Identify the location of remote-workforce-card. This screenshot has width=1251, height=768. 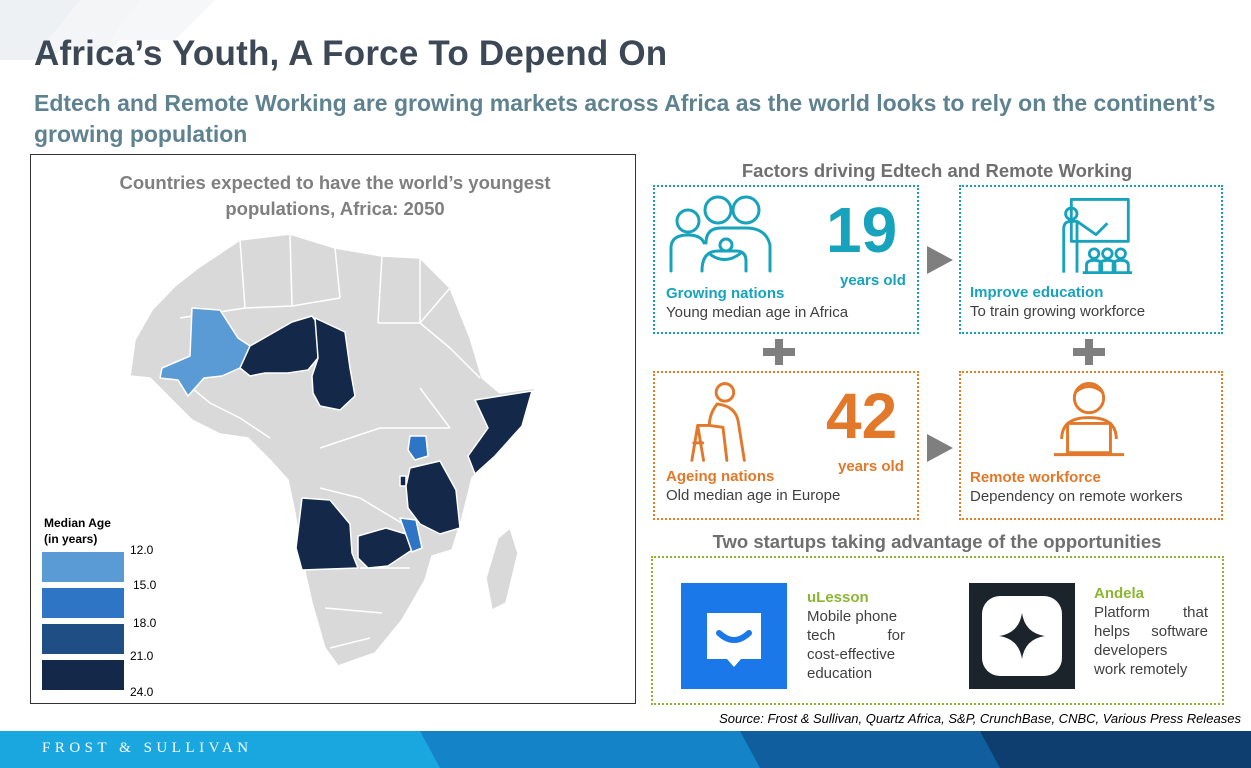
(1091, 445).